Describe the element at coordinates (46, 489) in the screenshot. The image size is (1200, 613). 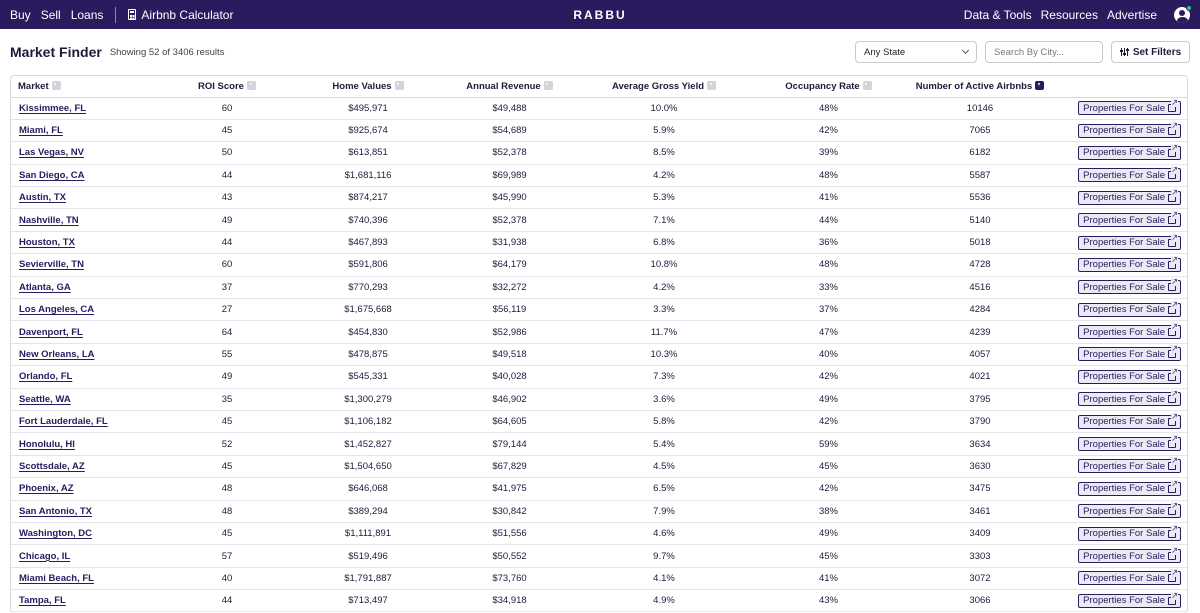
I see `market-link: Phoenix, AZ` at that location.